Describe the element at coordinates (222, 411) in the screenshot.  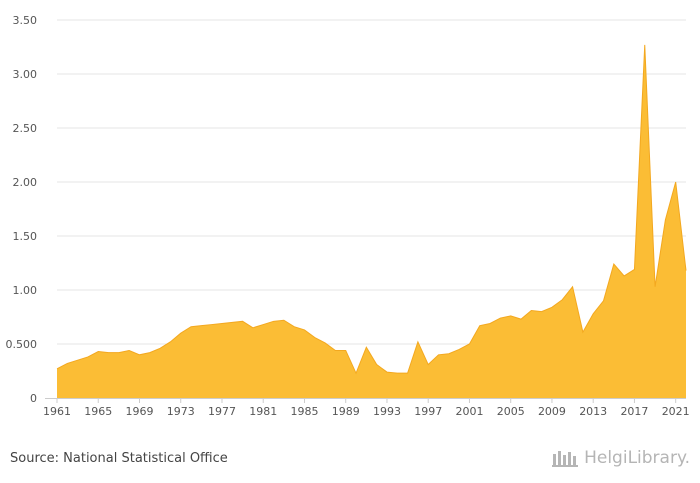
I see `x-tick-label: 1977` at that location.